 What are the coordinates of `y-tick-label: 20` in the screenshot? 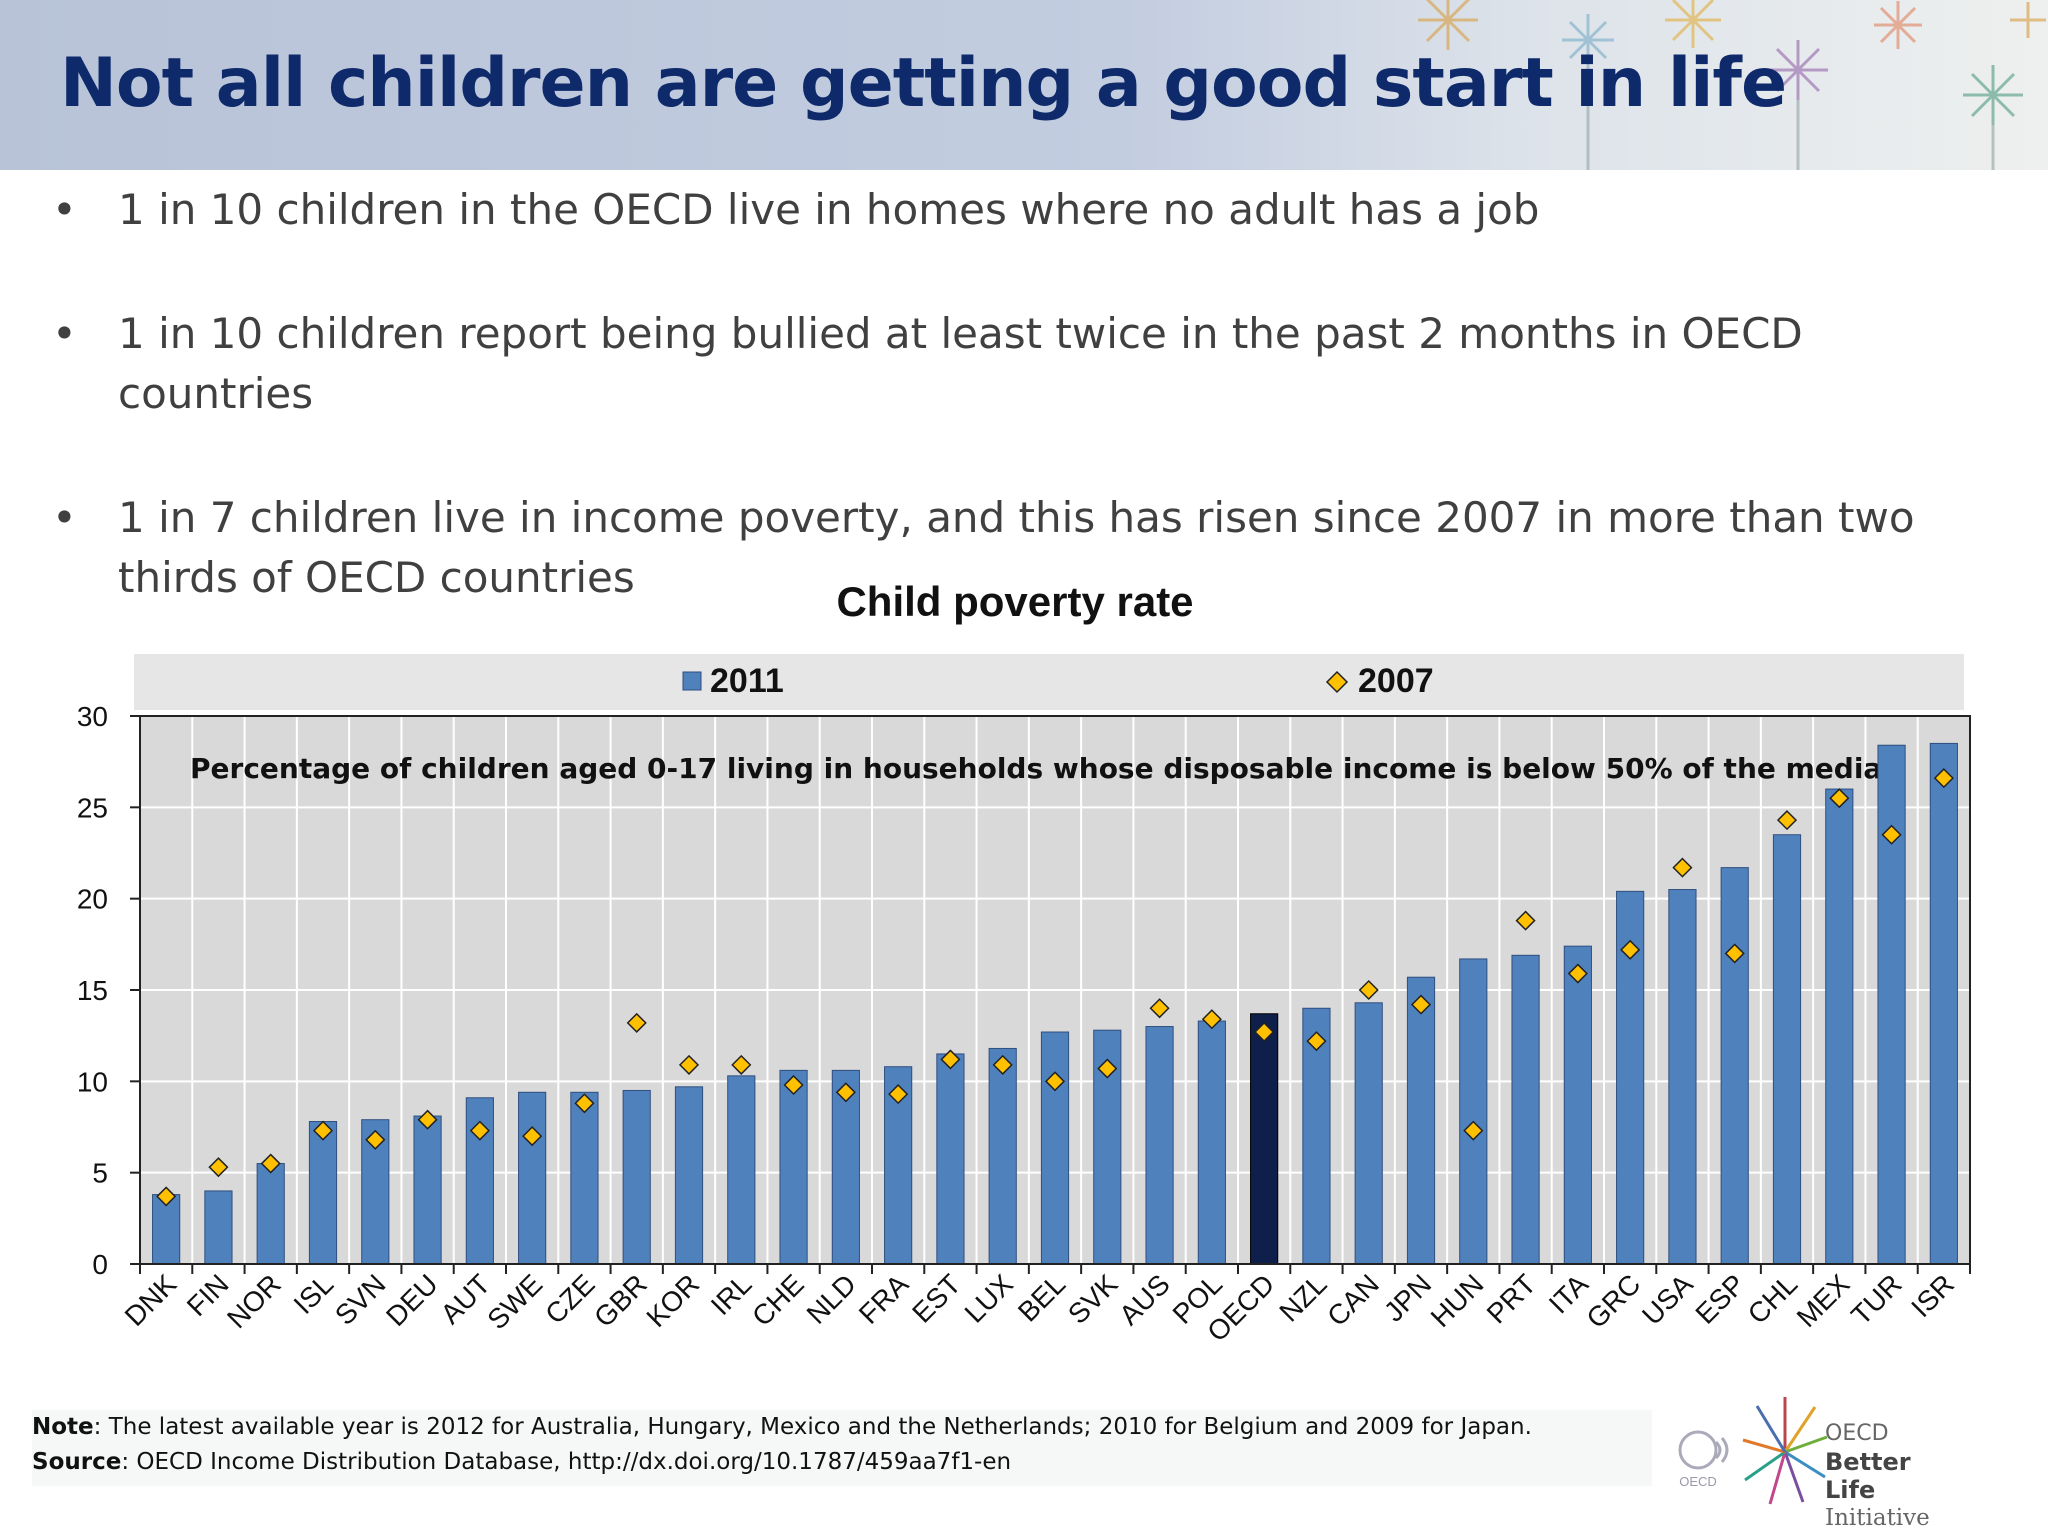 It's located at (92, 899).